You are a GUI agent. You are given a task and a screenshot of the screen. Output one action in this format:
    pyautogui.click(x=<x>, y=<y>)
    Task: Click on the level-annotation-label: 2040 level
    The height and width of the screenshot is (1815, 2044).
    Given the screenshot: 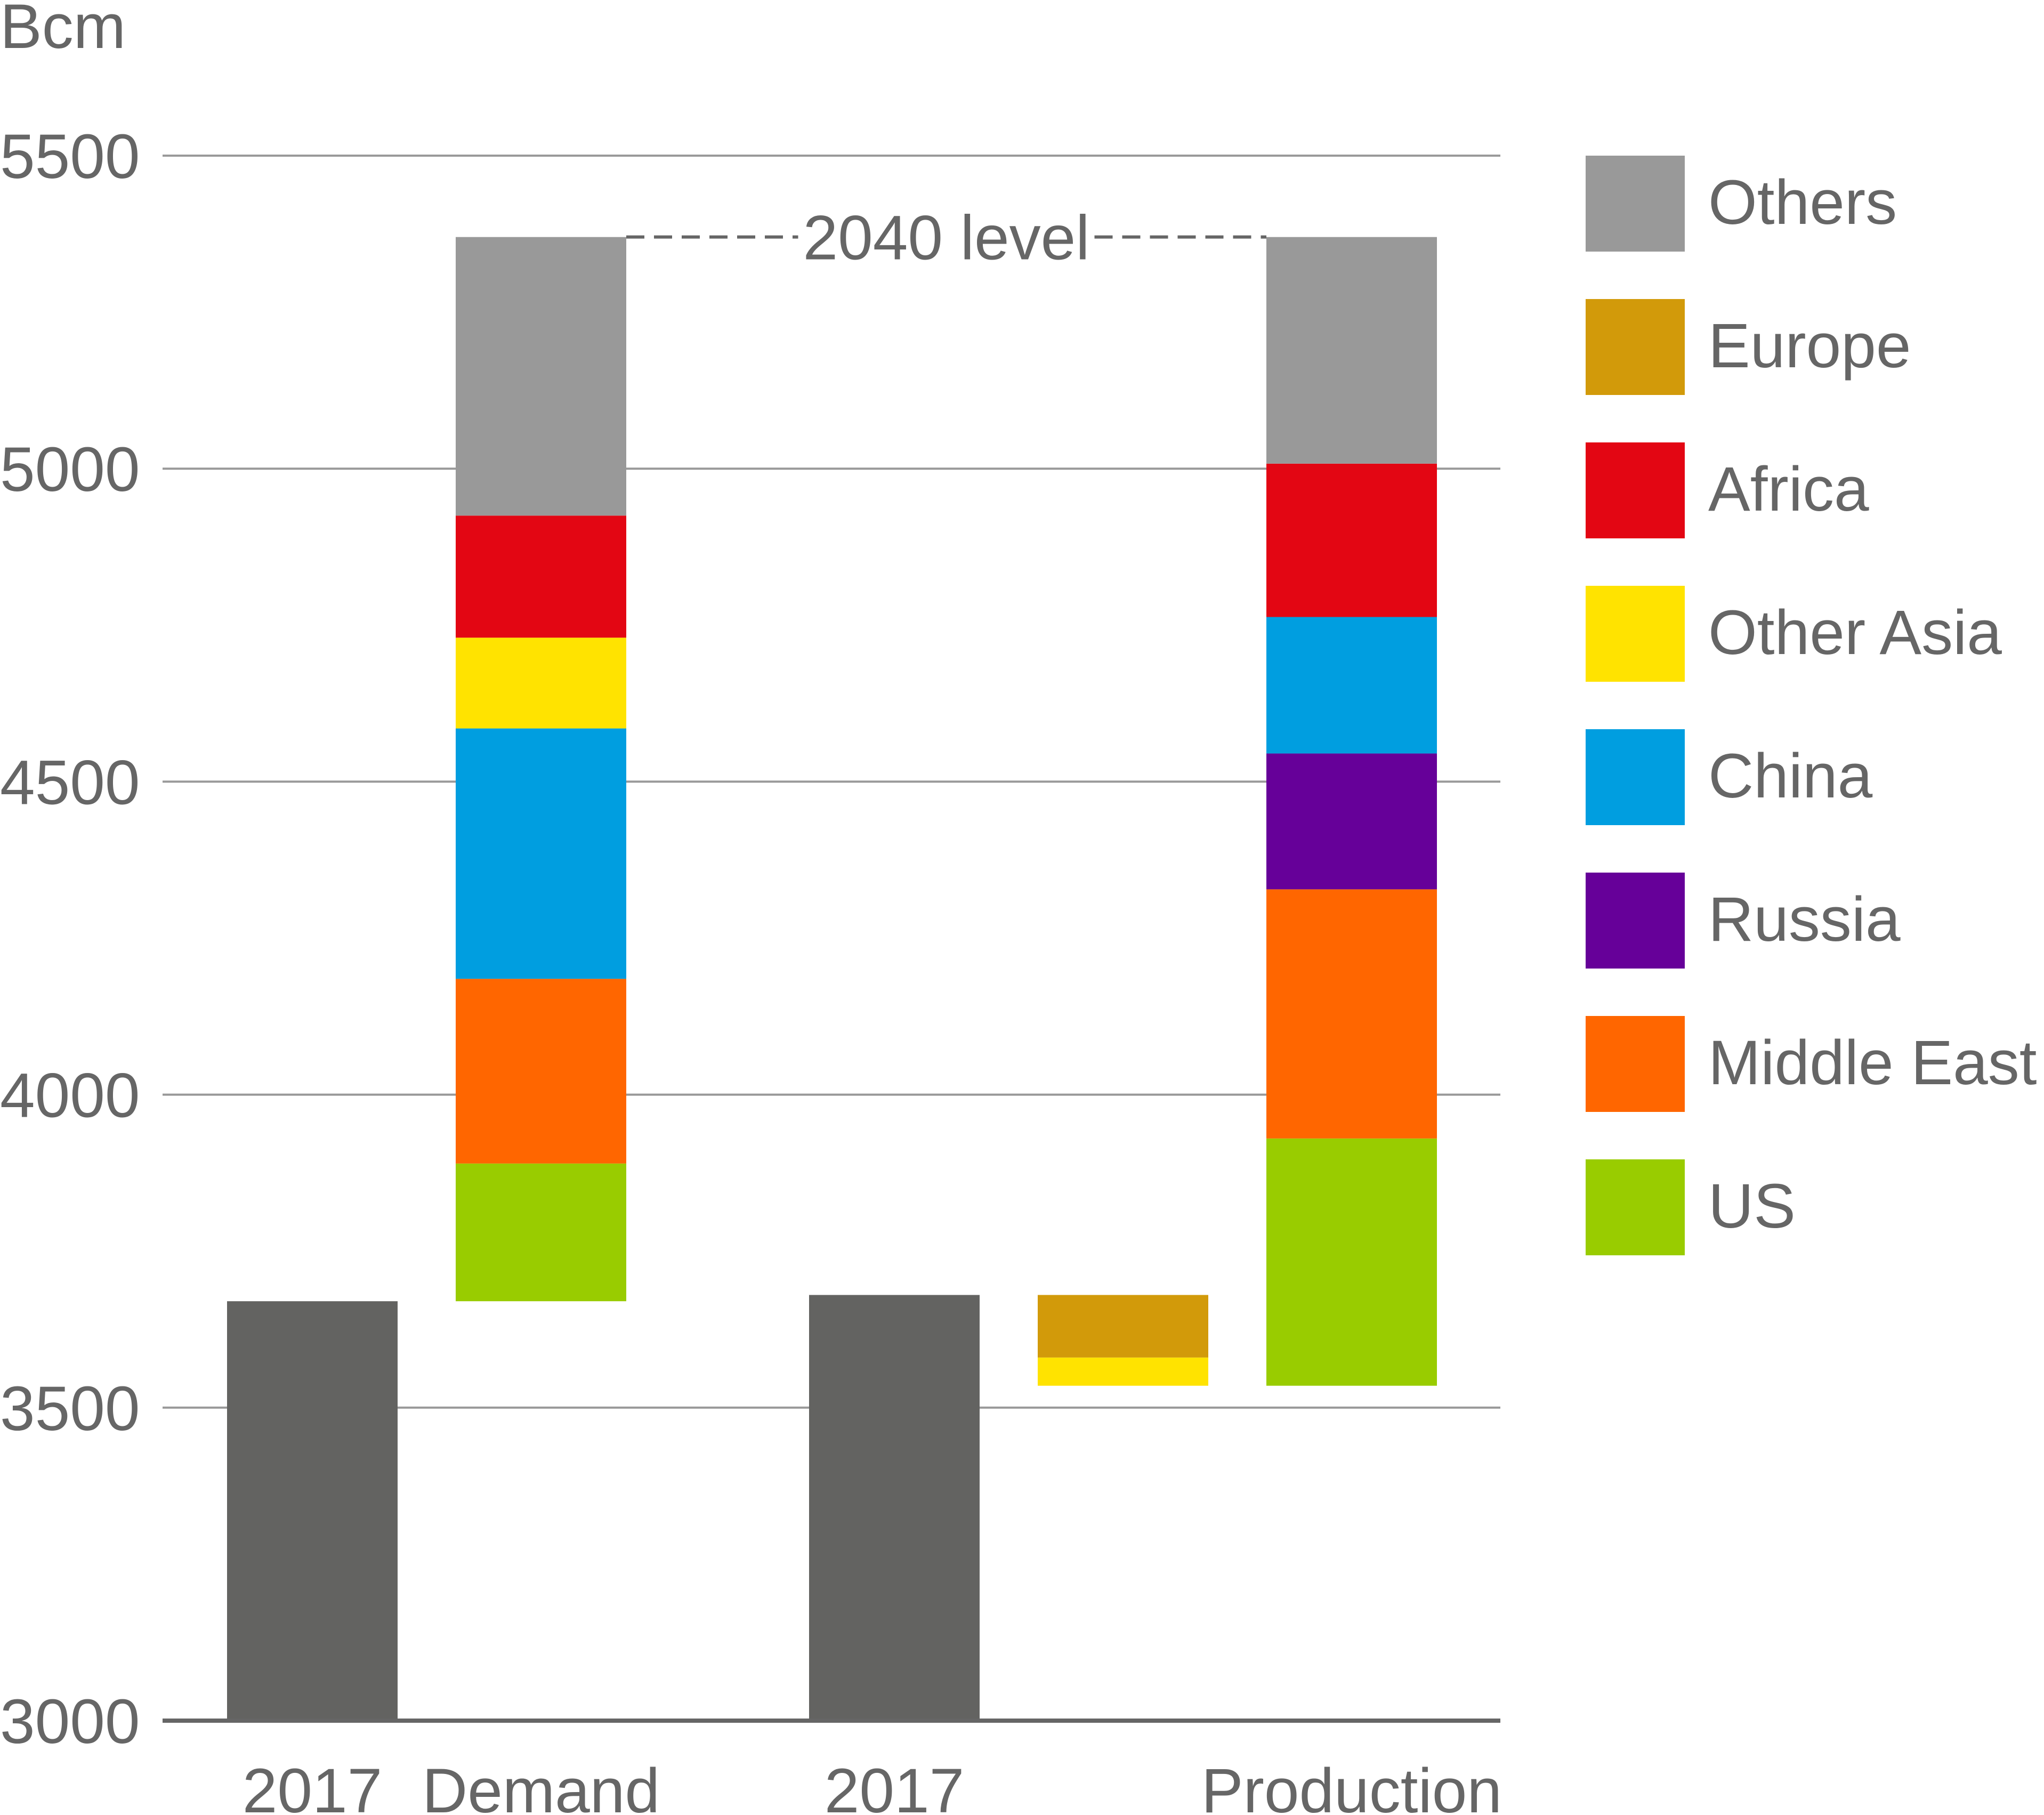 What is the action you would take?
    pyautogui.click(x=947, y=238)
    